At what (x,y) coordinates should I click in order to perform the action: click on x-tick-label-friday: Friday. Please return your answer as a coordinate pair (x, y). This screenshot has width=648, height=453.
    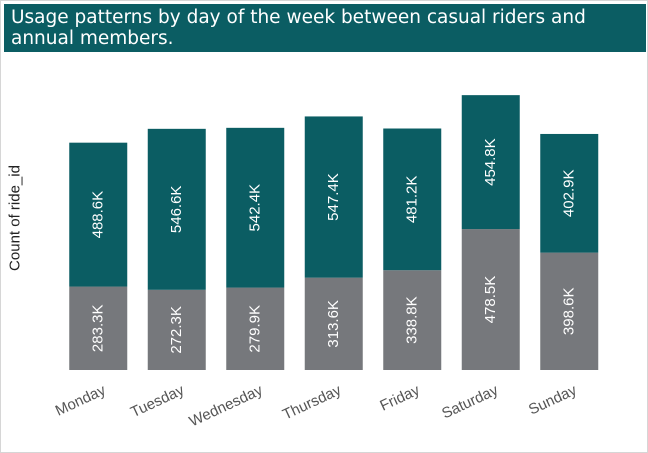
    Looking at the image, I should click on (399, 397).